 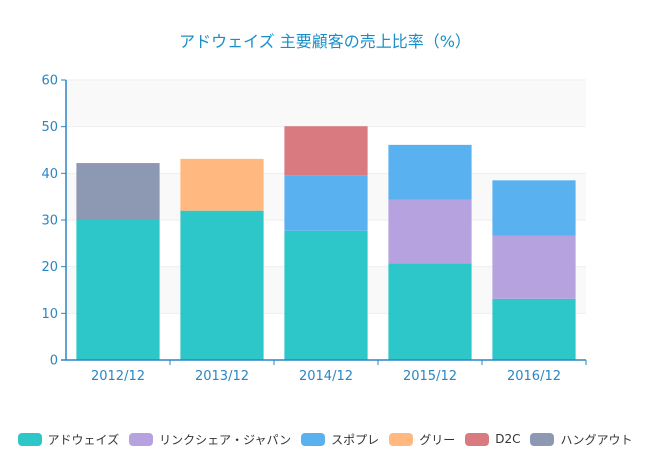 What do you see at coordinates (596, 439) in the screenshot?
I see `legend-label: ハングアウト` at bounding box center [596, 439].